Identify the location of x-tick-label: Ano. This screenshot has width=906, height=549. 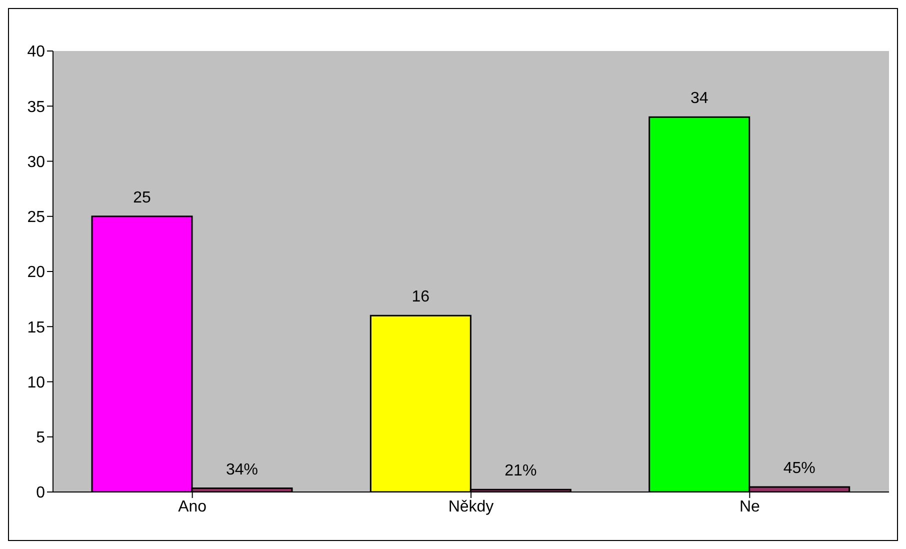
(192, 507).